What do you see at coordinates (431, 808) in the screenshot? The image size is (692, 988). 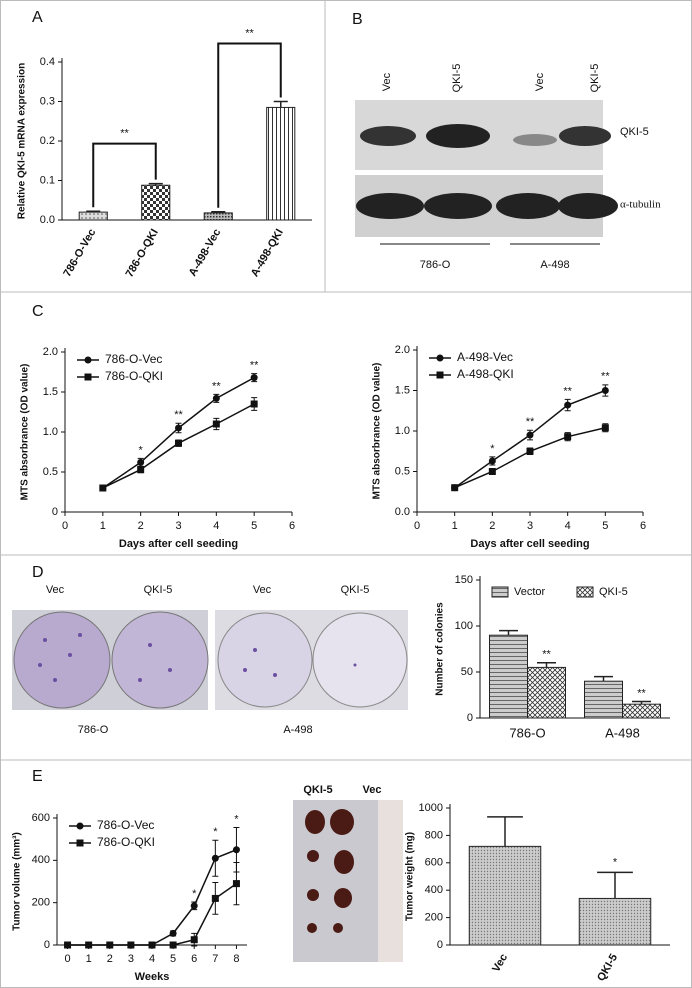 I see `y-tick-label: 1000` at bounding box center [431, 808].